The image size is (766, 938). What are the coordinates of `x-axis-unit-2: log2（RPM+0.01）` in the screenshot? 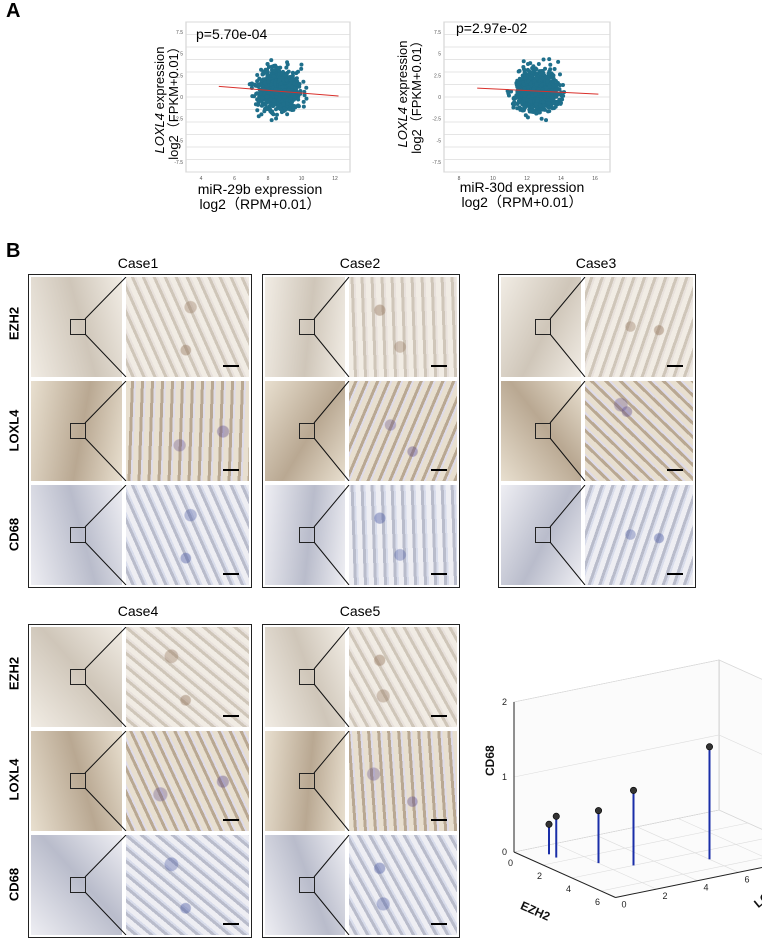 It's located at (522, 202).